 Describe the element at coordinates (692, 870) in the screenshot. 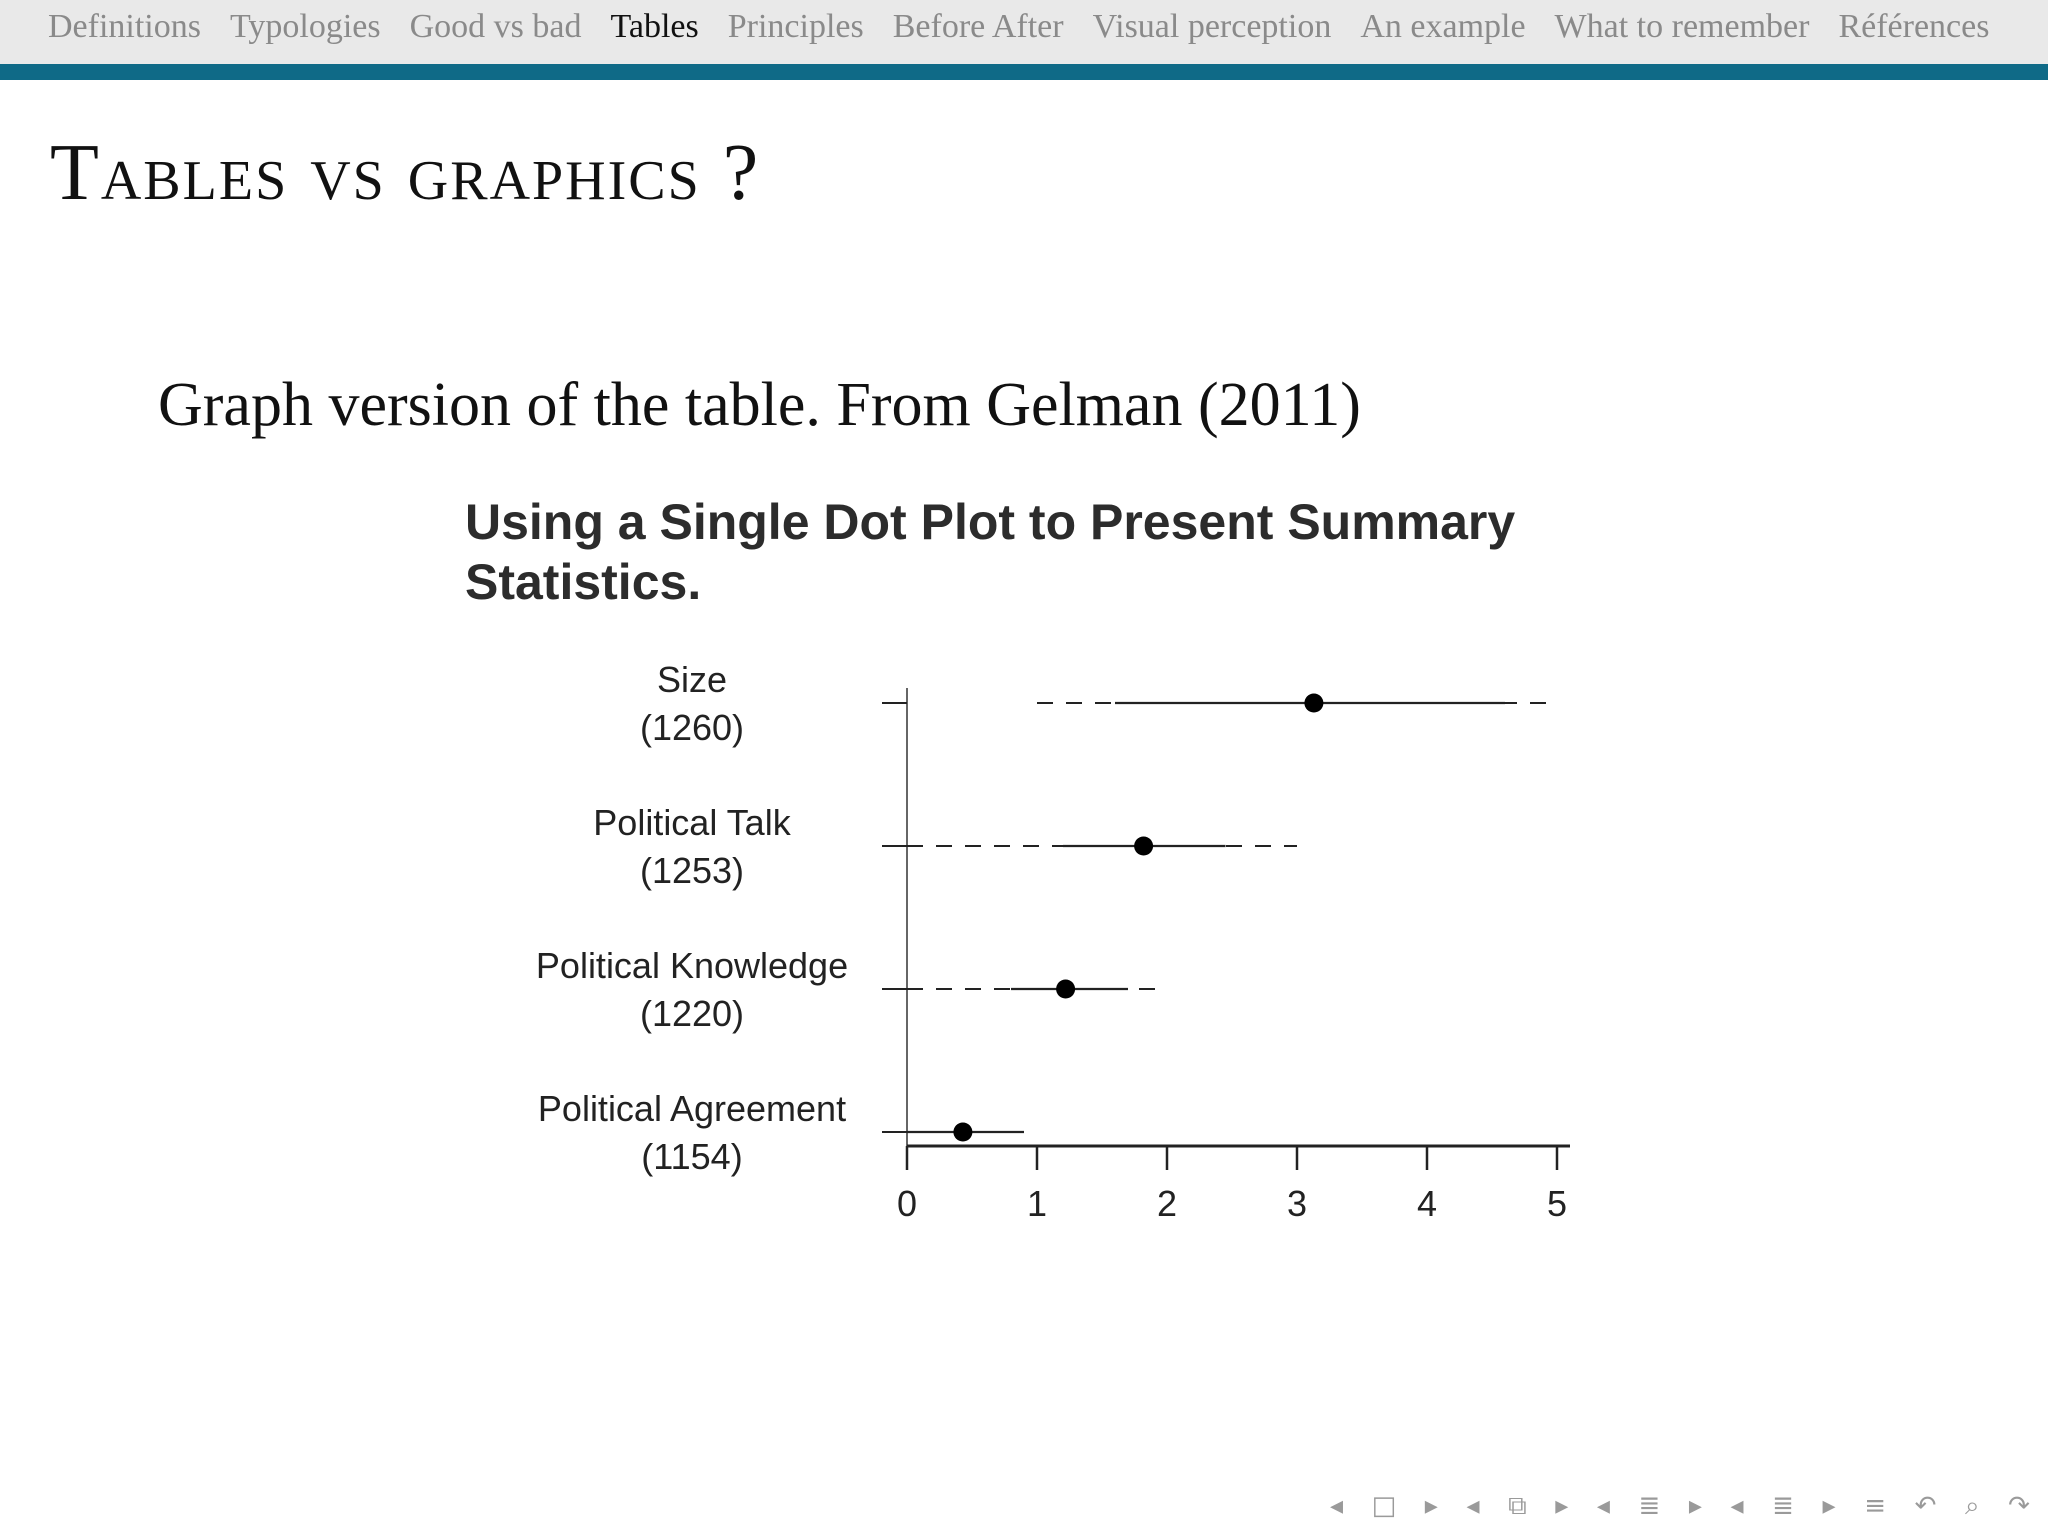

I see `category-sample-size: (1253)` at that location.